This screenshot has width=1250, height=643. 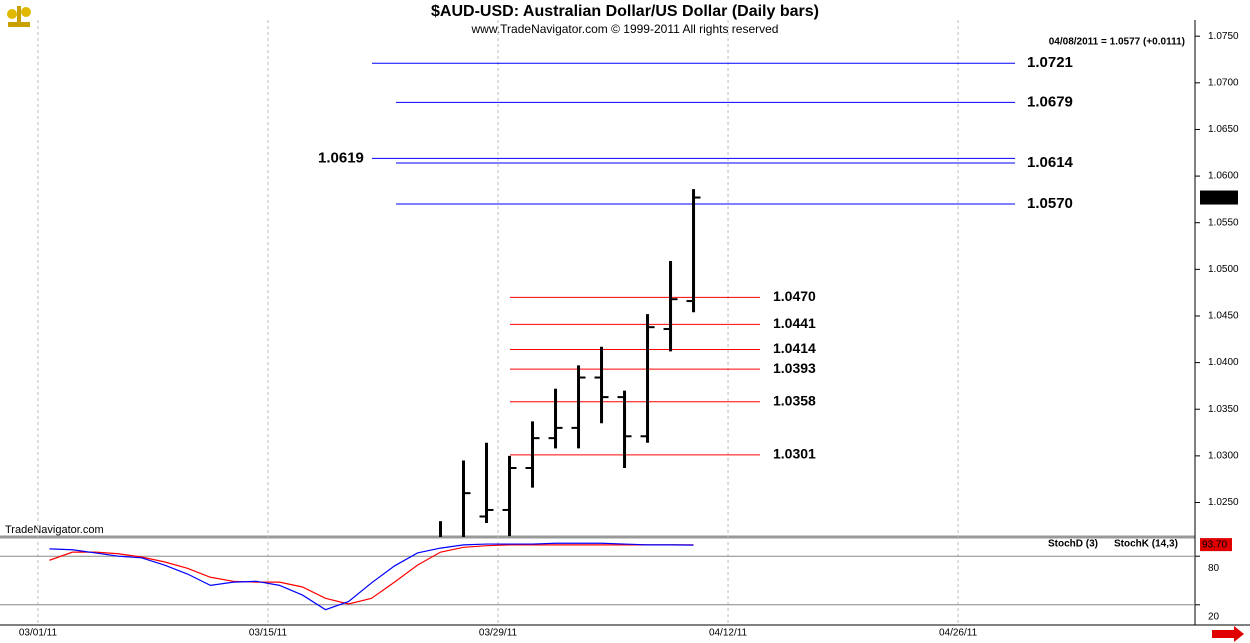 What do you see at coordinates (958, 633) in the screenshot?
I see `x-tick-label: 04/26/11` at bounding box center [958, 633].